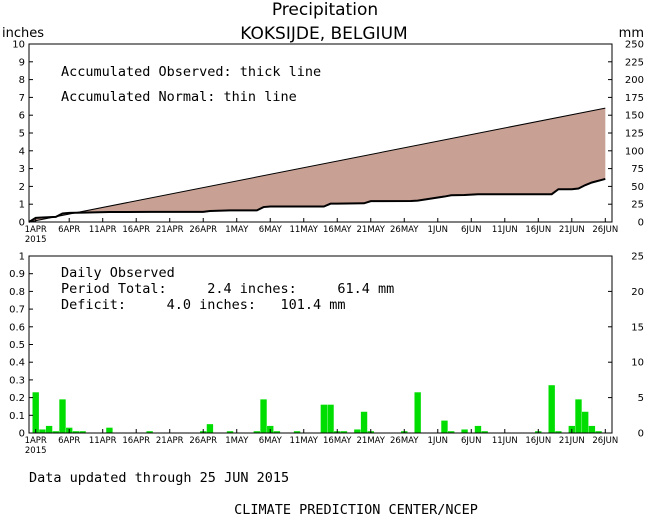  I want to click on accumulated-x-tick-label: 11MAY, so click(303, 230).